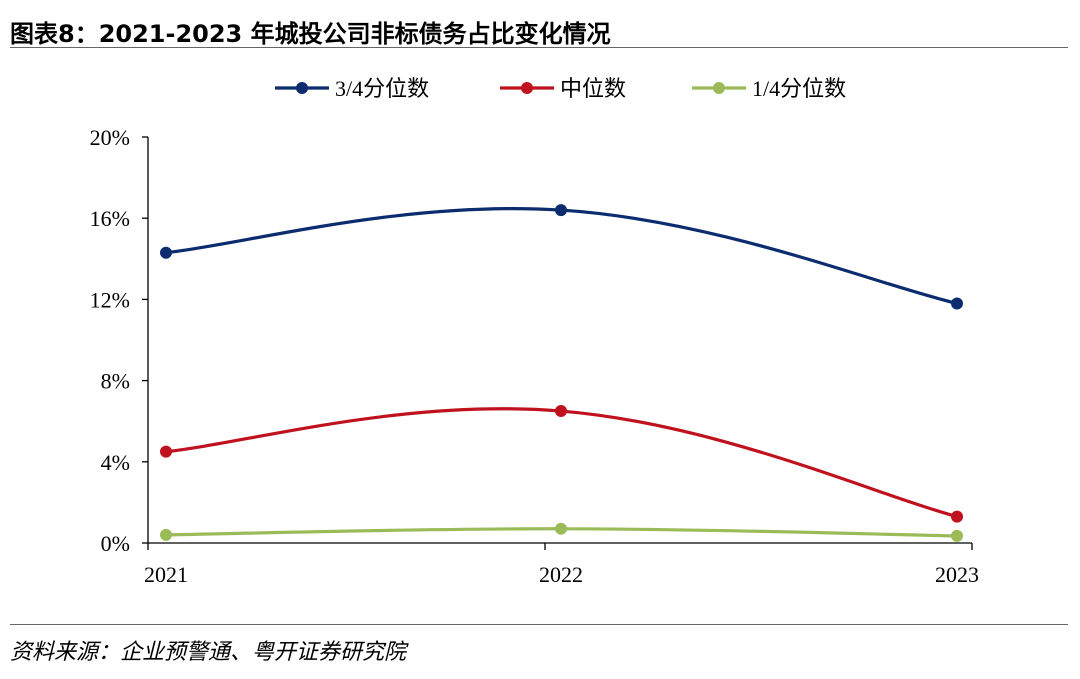  What do you see at coordinates (539, 624) in the screenshot?
I see `source-divider` at bounding box center [539, 624].